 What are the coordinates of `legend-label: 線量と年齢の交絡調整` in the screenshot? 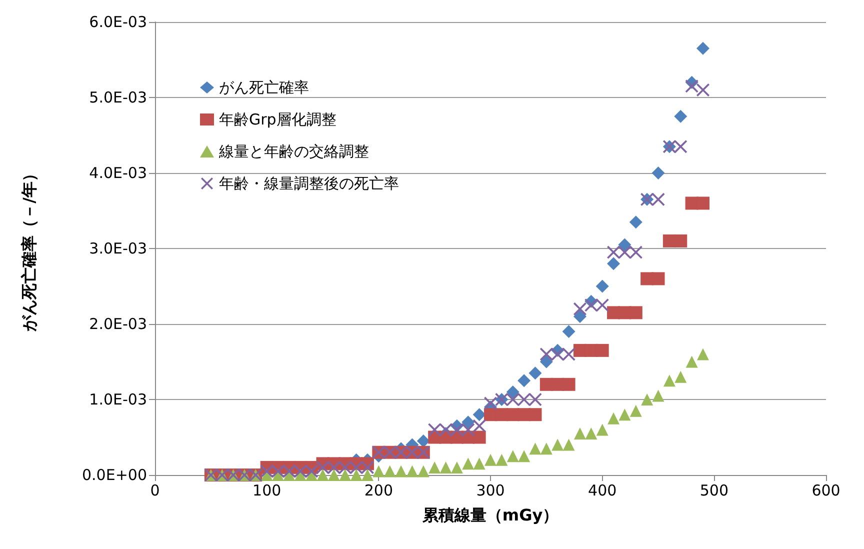 It's located at (293, 151).